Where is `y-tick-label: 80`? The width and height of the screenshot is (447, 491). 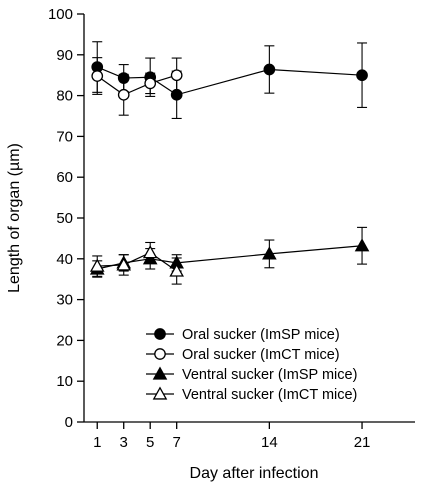 y-tick-label: 80 is located at coordinates (64, 96).